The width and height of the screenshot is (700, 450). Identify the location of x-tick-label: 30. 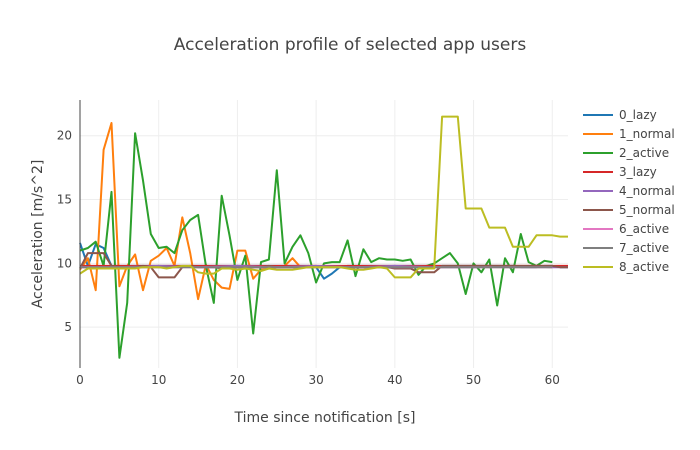
(315, 380).